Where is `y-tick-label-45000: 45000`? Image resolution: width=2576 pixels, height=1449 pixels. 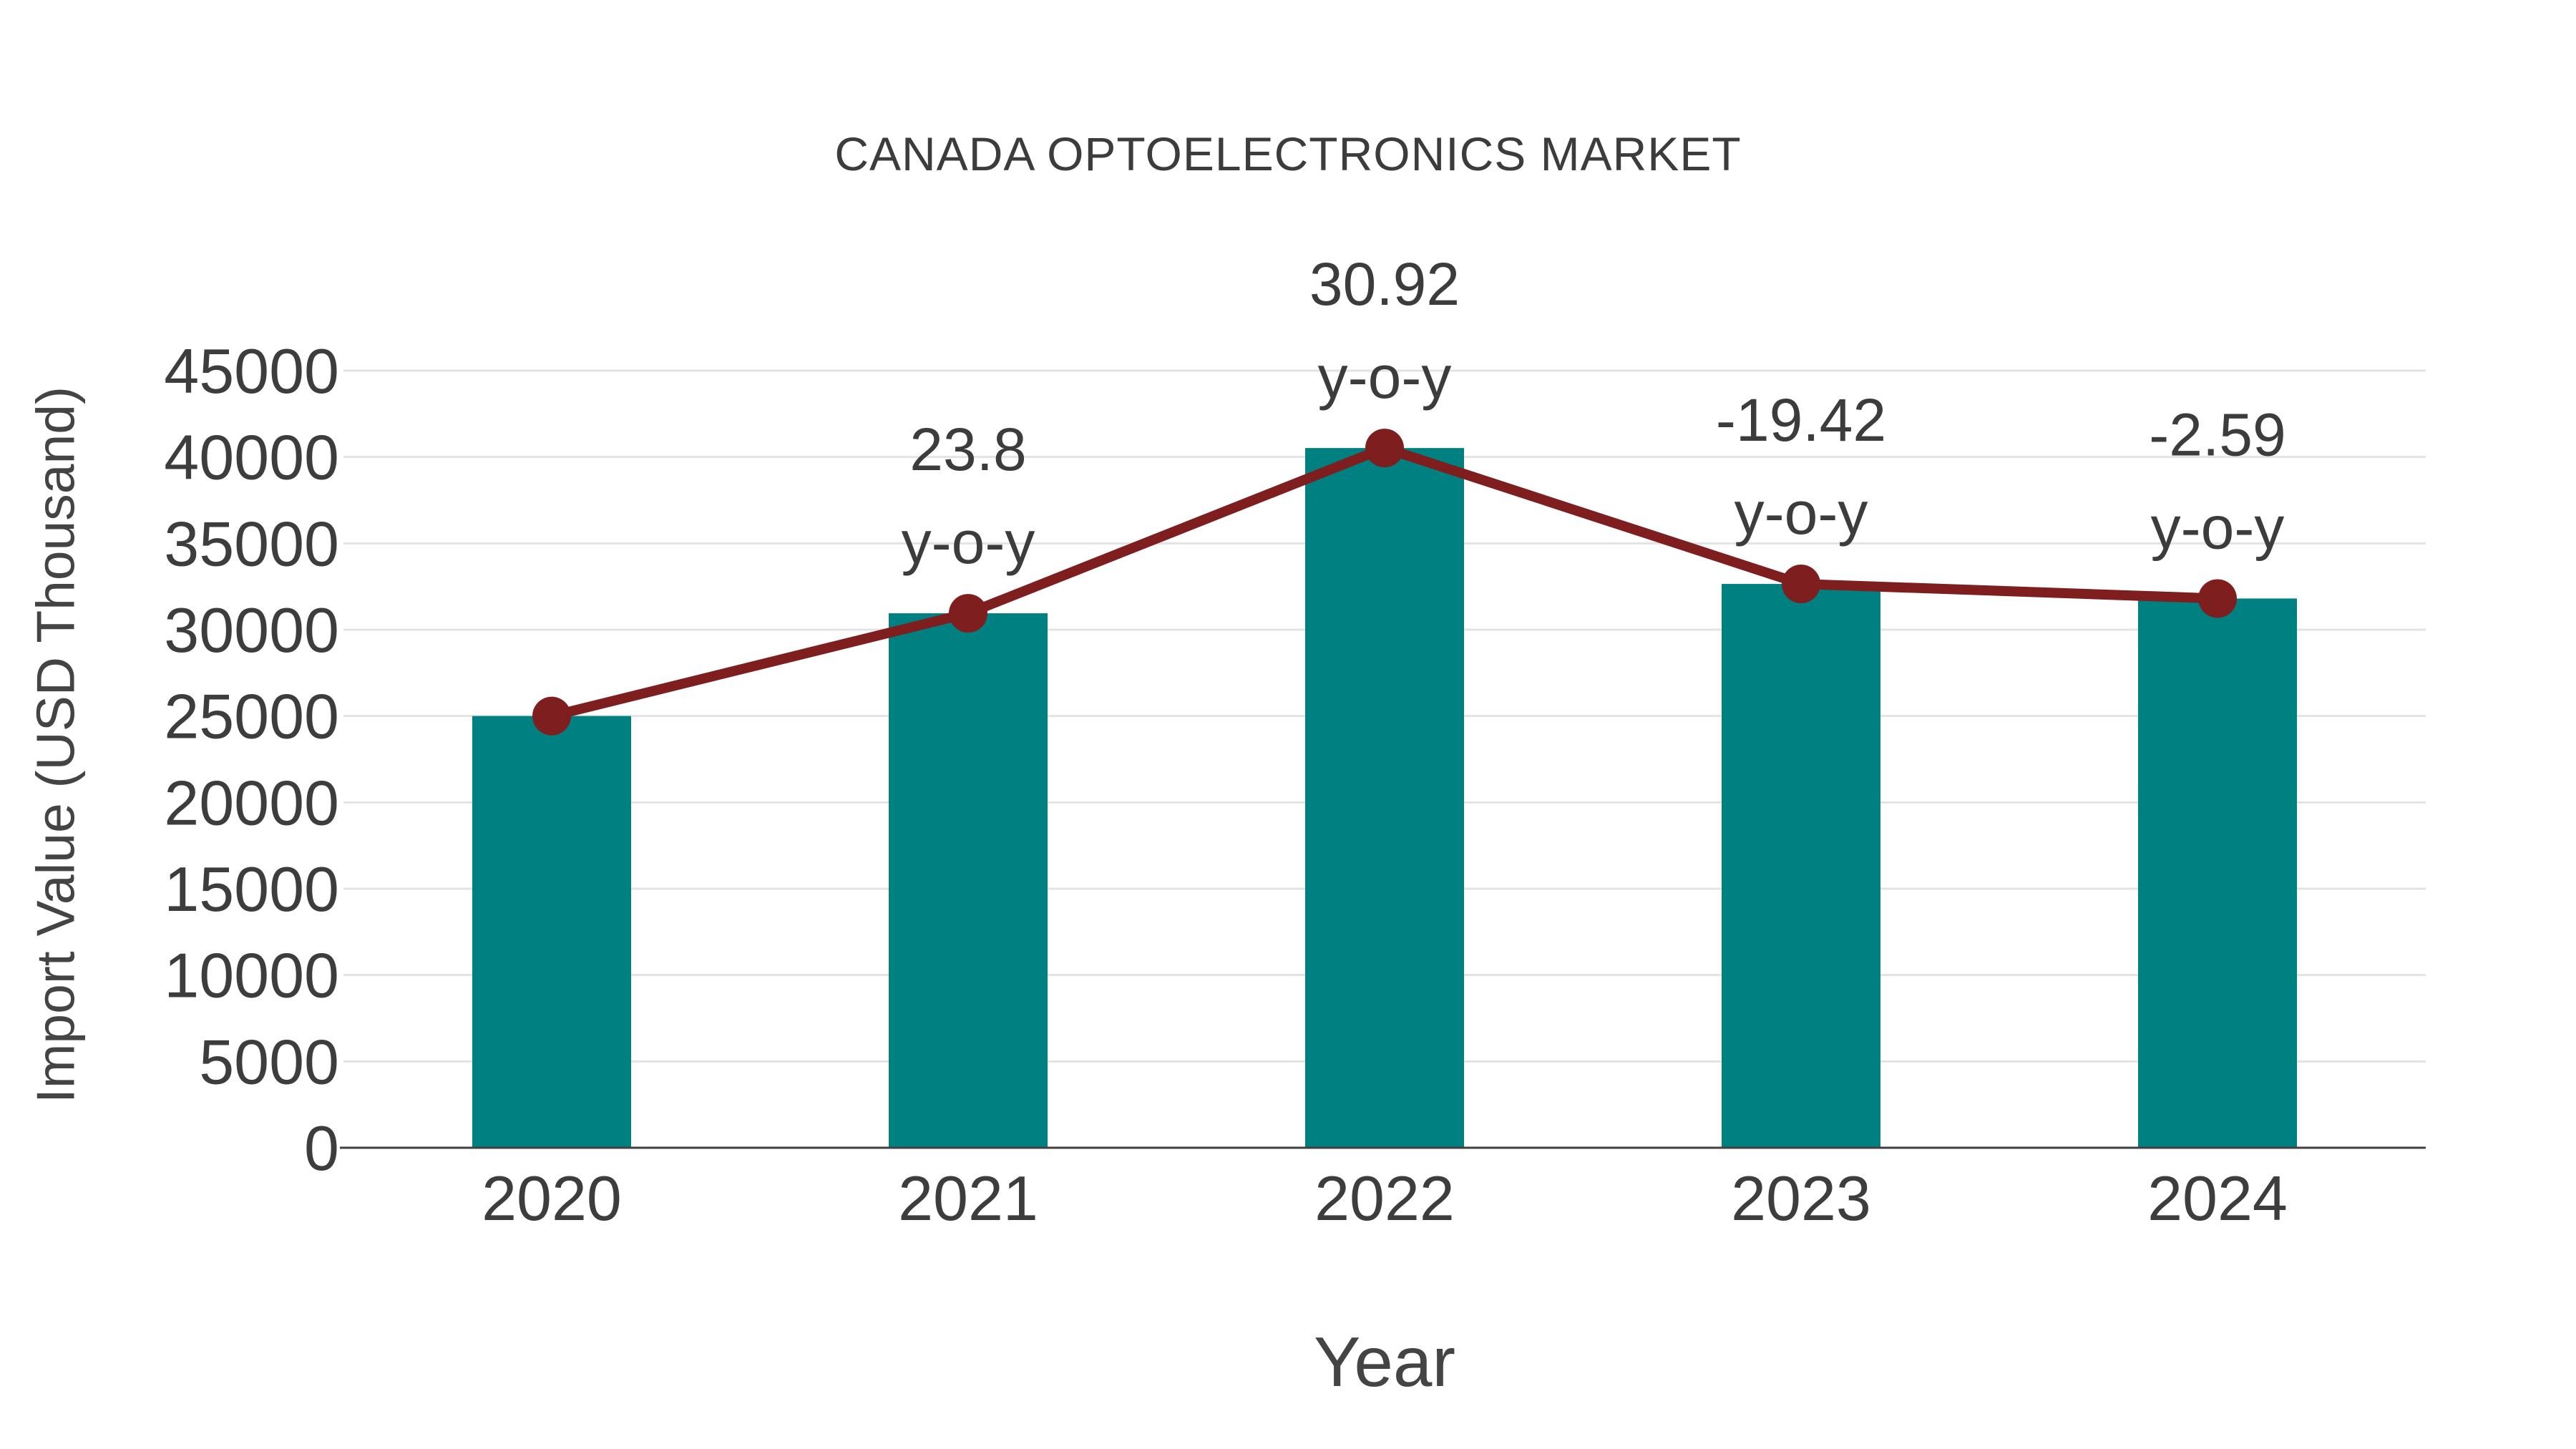 y-tick-label-45000: 45000 is located at coordinates (251, 371).